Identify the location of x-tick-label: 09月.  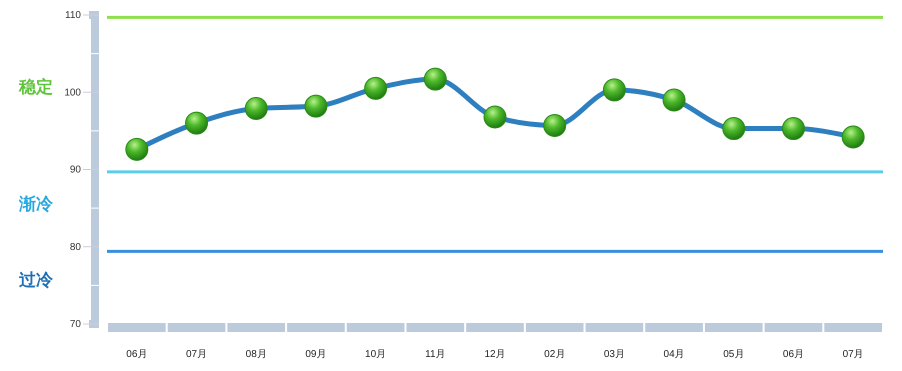
(315, 354).